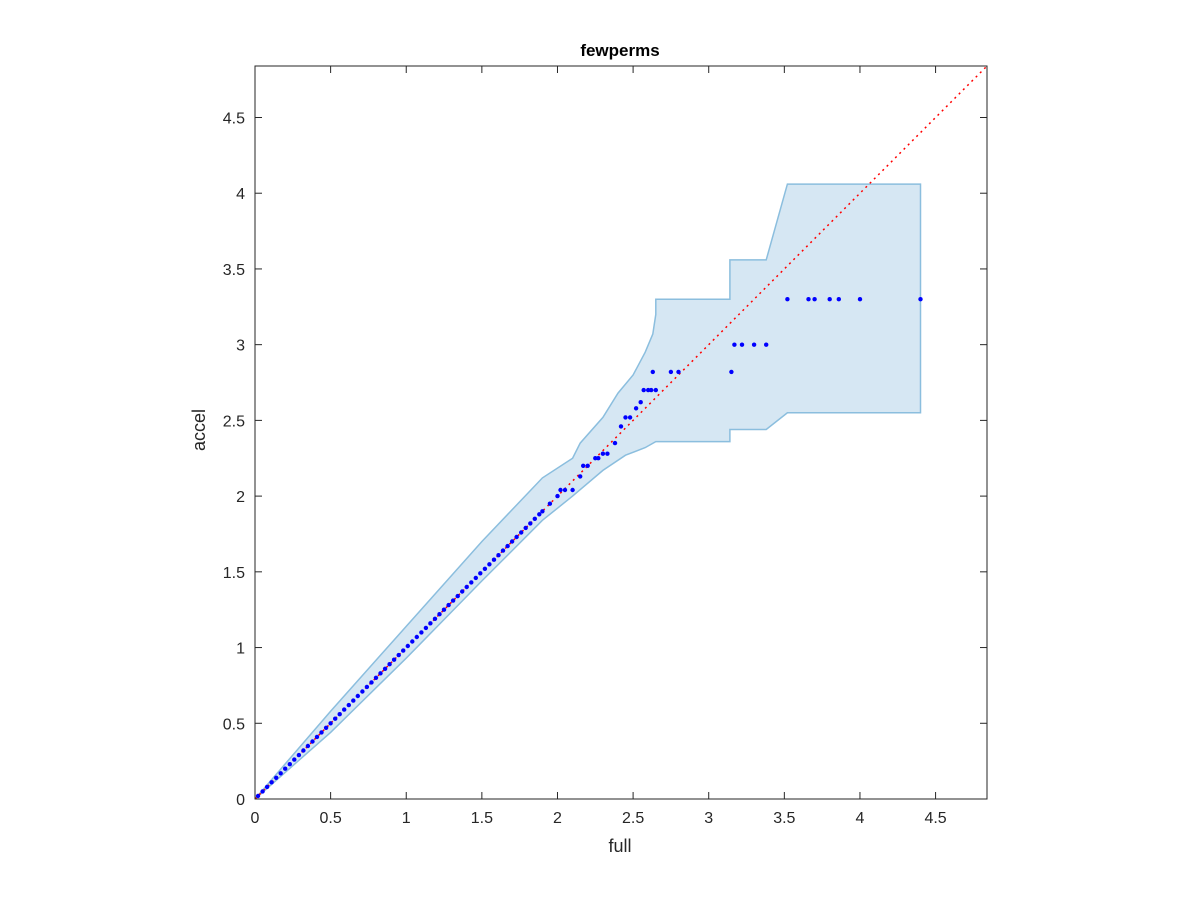  I want to click on x-tick-label: 4.5, so click(935, 818).